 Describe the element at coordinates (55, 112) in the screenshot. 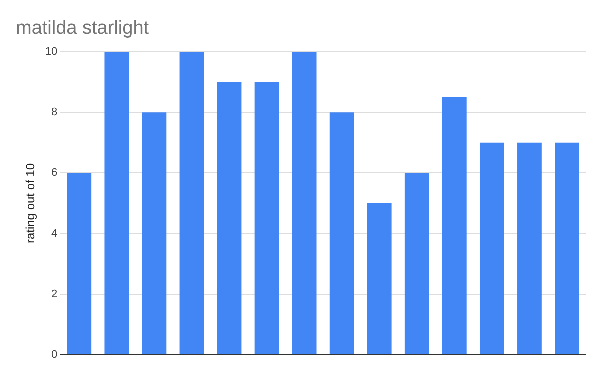

I see `y-tick-label: 8` at that location.